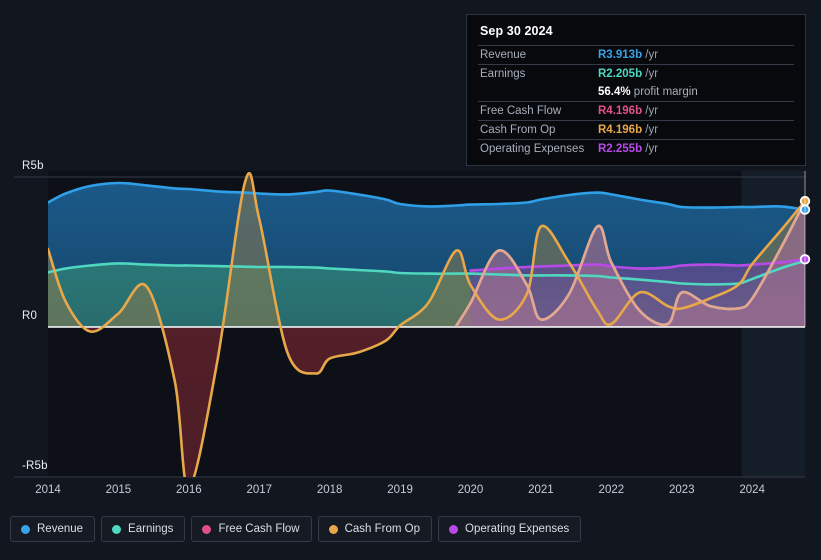 The image size is (821, 560). Describe the element at coordinates (611, 490) in the screenshot. I see `x-axis-label-2022: 2022` at that location.